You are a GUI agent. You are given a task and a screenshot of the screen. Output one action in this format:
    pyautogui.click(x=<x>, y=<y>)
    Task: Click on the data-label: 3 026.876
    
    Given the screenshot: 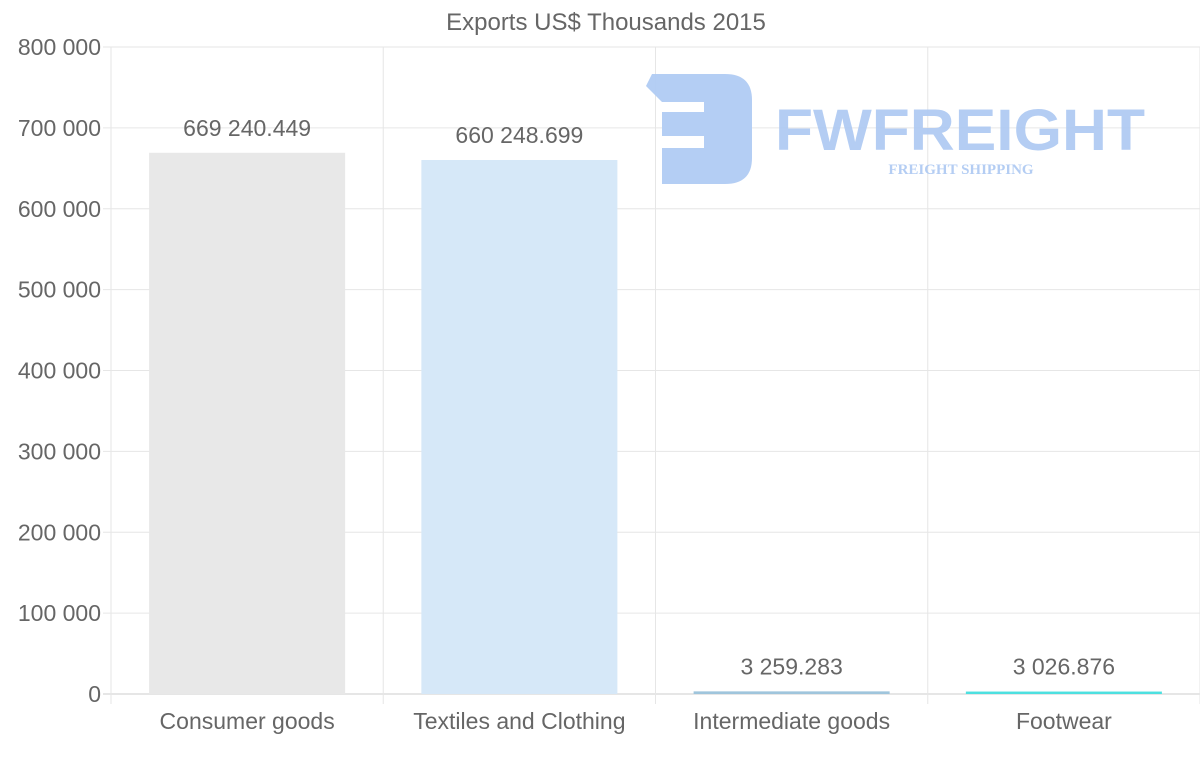 What is the action you would take?
    pyautogui.click(x=1064, y=667)
    